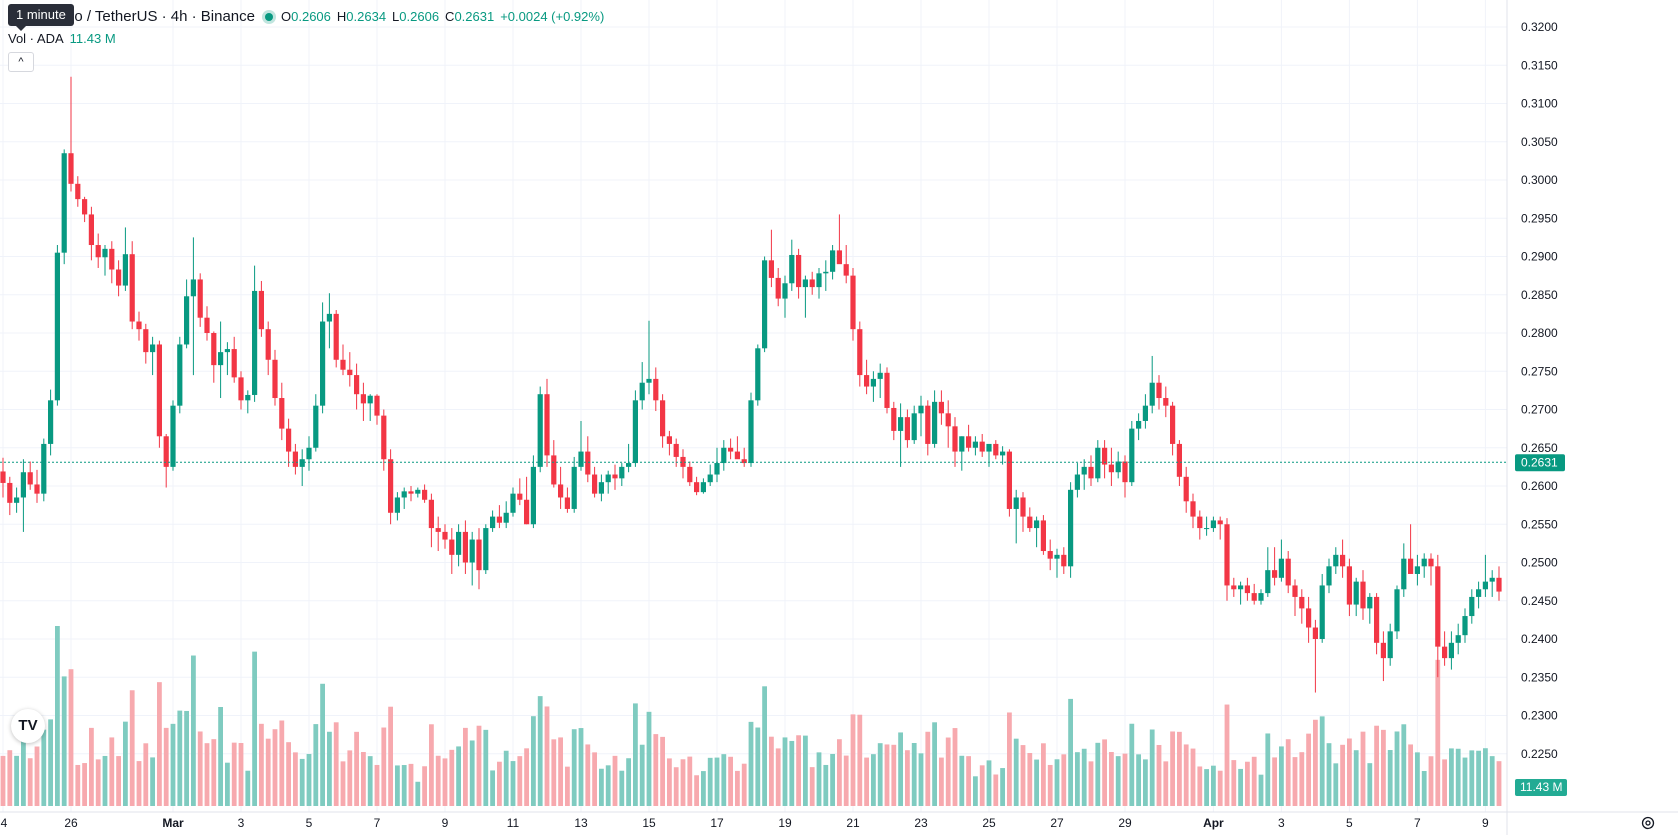 The height and width of the screenshot is (835, 1678). I want to click on open-value: 0.2606, so click(311, 16).